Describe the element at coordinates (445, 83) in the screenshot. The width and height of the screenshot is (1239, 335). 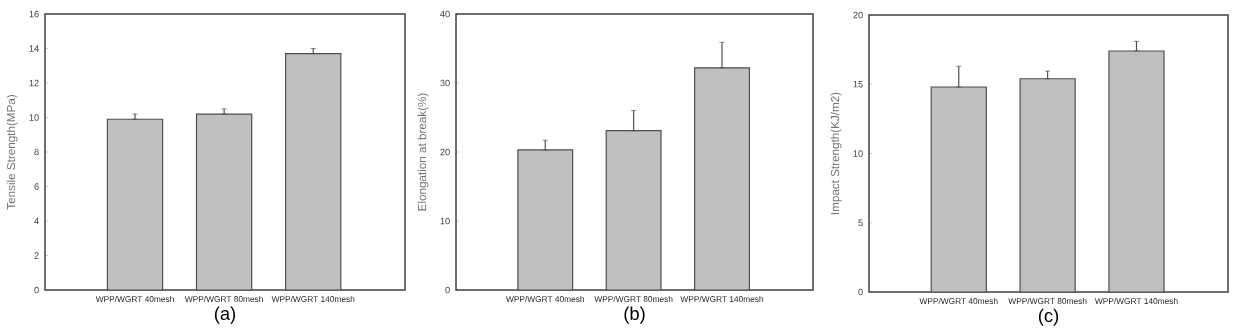
I see `y-tick-label: 30` at that location.